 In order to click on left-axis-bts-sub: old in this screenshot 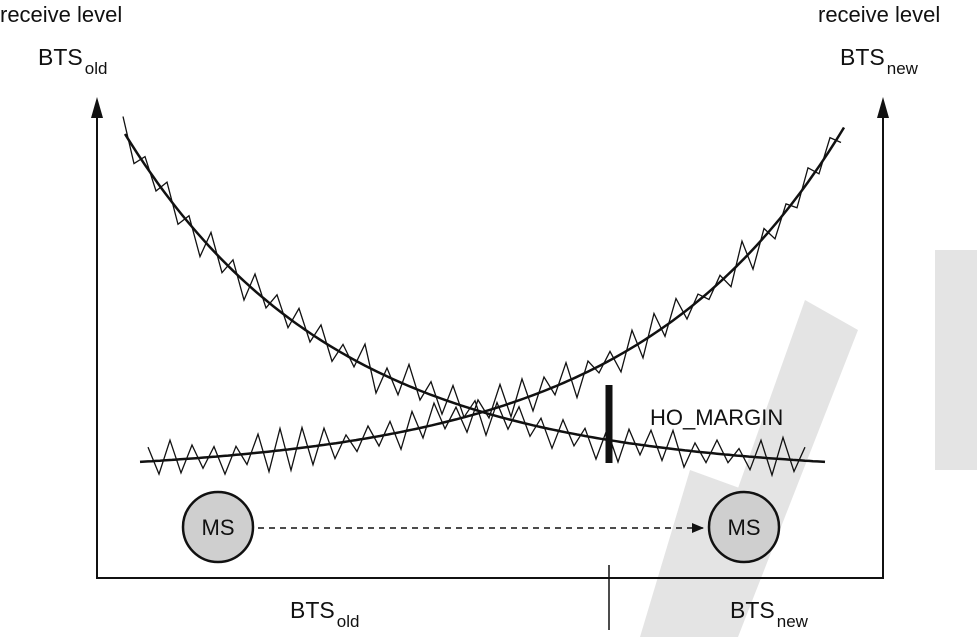, I will do `click(96, 68)`.